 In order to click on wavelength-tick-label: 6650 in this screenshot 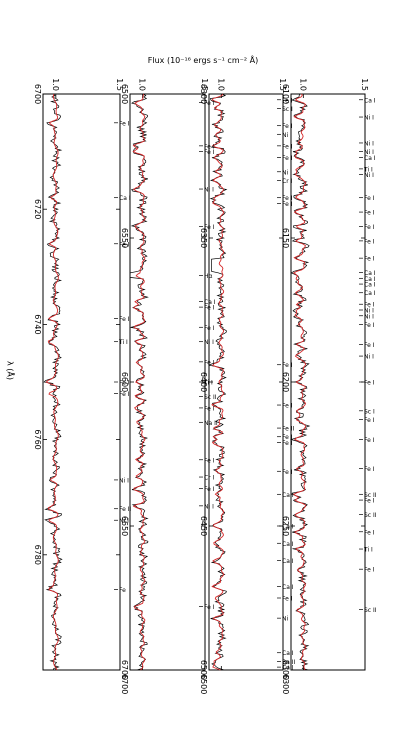, I will do `click(124, 526)`.